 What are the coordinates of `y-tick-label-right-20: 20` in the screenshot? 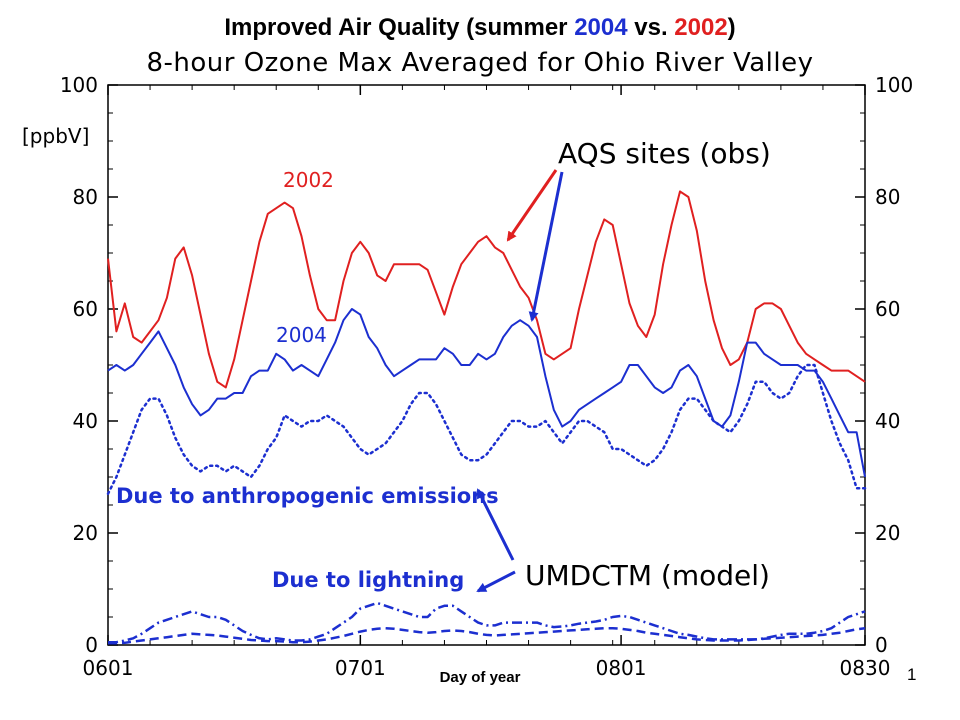 It's located at (887, 533).